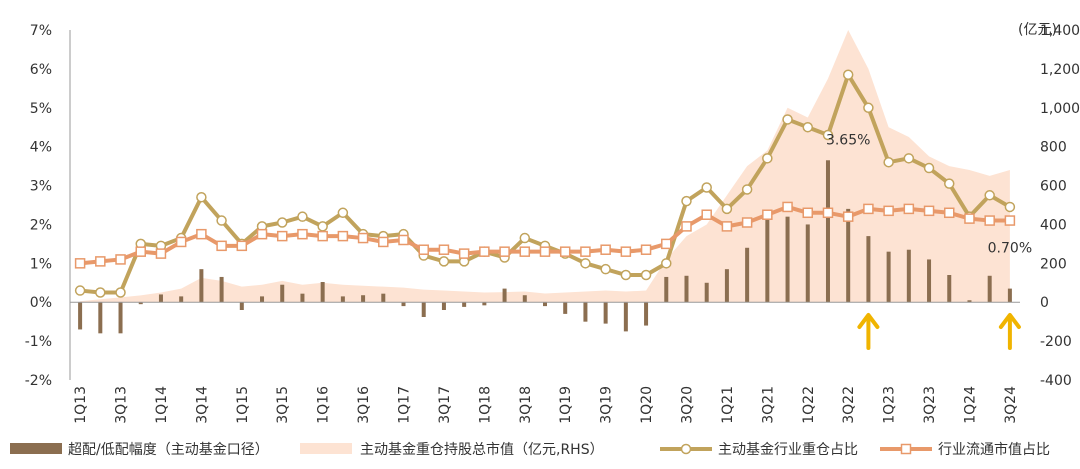 This screenshot has height=469, width=1080. What do you see at coordinates (1060, 109) in the screenshot?
I see `y-right-tick-label: 1,000` at bounding box center [1060, 109].